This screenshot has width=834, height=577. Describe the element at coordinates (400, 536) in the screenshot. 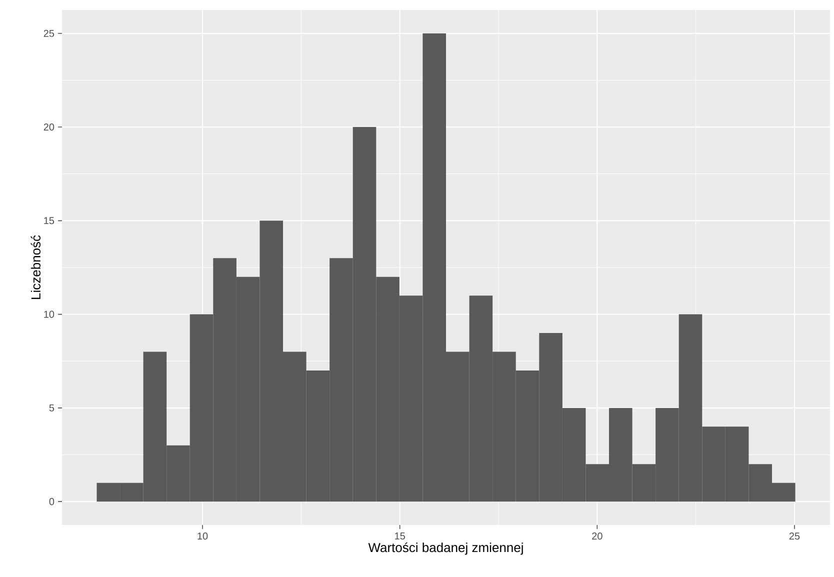

I see `x-tick-label: 15` at that location.